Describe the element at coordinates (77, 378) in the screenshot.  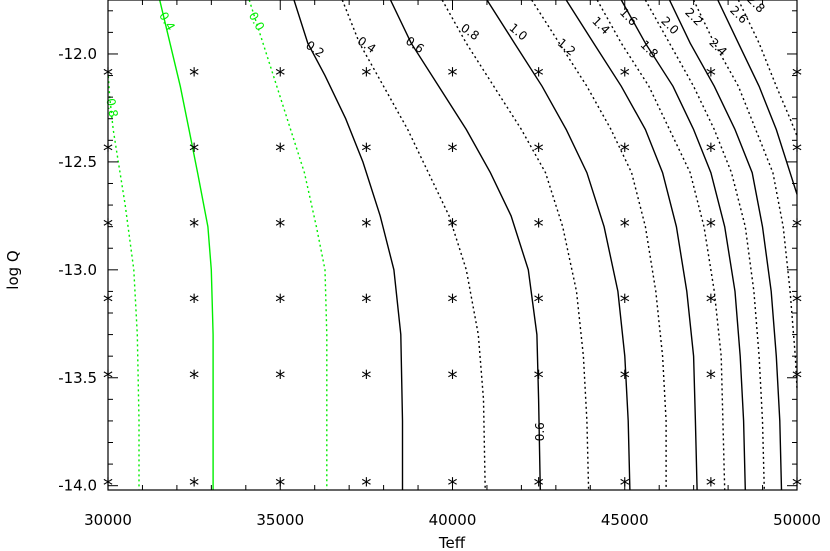
I see `y-tick-label: -13.5` at that location.